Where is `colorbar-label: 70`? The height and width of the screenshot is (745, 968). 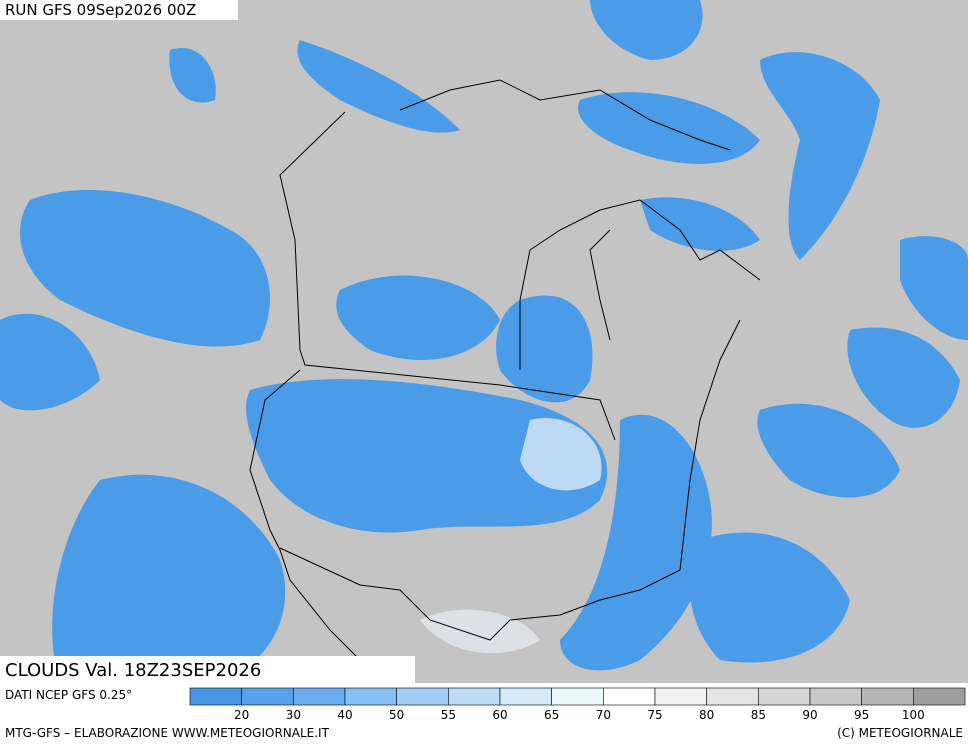 colorbar-label: 70 is located at coordinates (603, 715).